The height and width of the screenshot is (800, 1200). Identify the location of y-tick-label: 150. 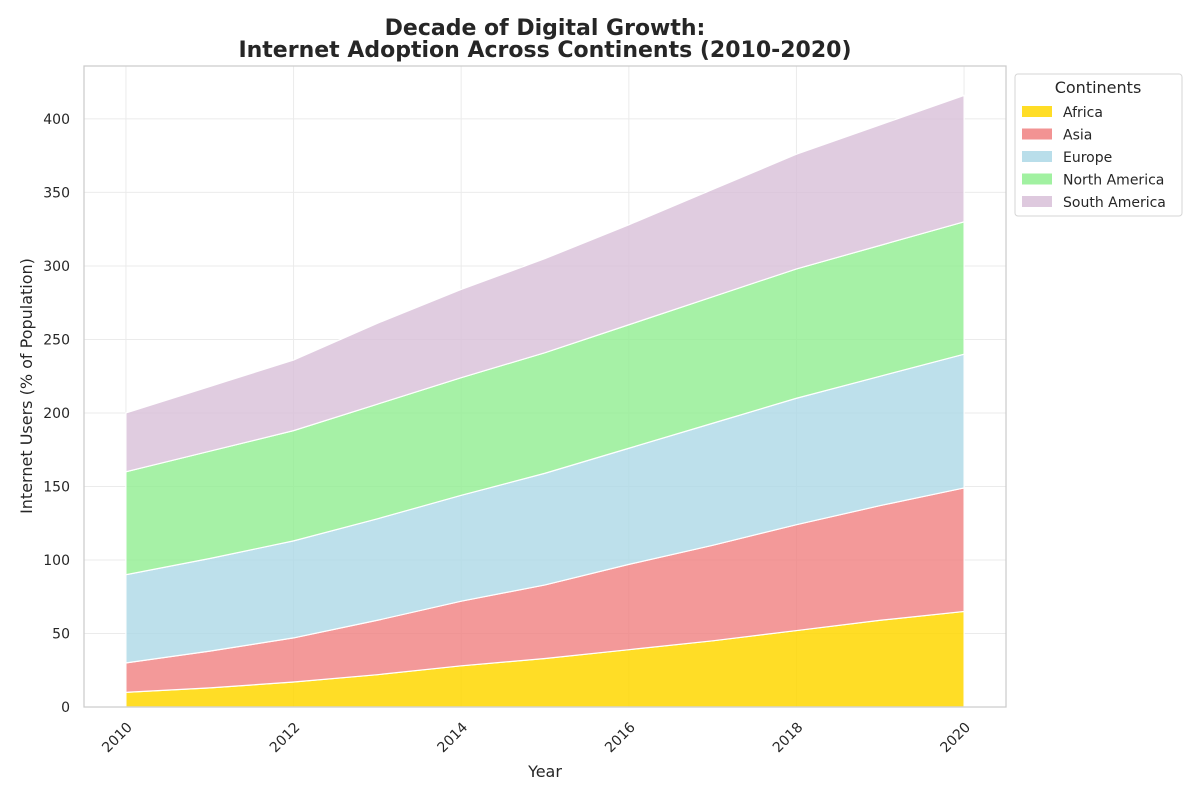
(56, 487).